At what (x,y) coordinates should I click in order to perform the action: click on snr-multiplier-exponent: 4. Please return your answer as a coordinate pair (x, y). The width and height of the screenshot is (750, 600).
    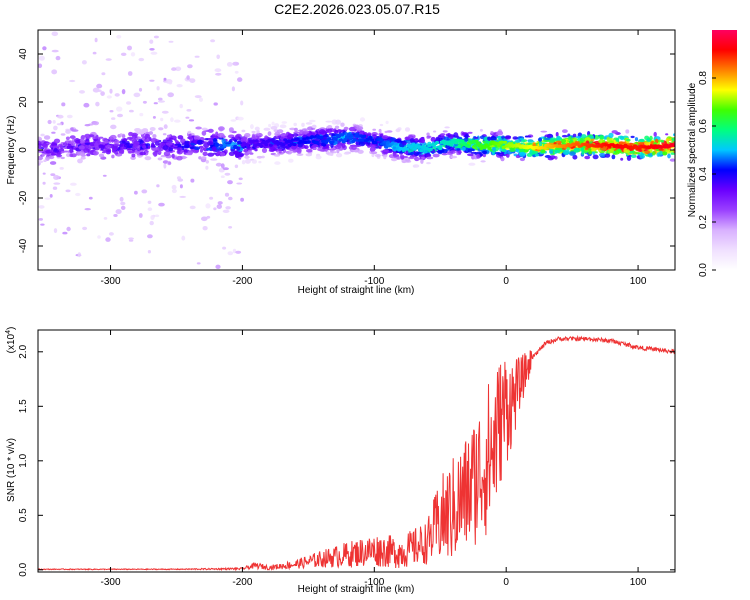
    Looking at the image, I should click on (8, 332).